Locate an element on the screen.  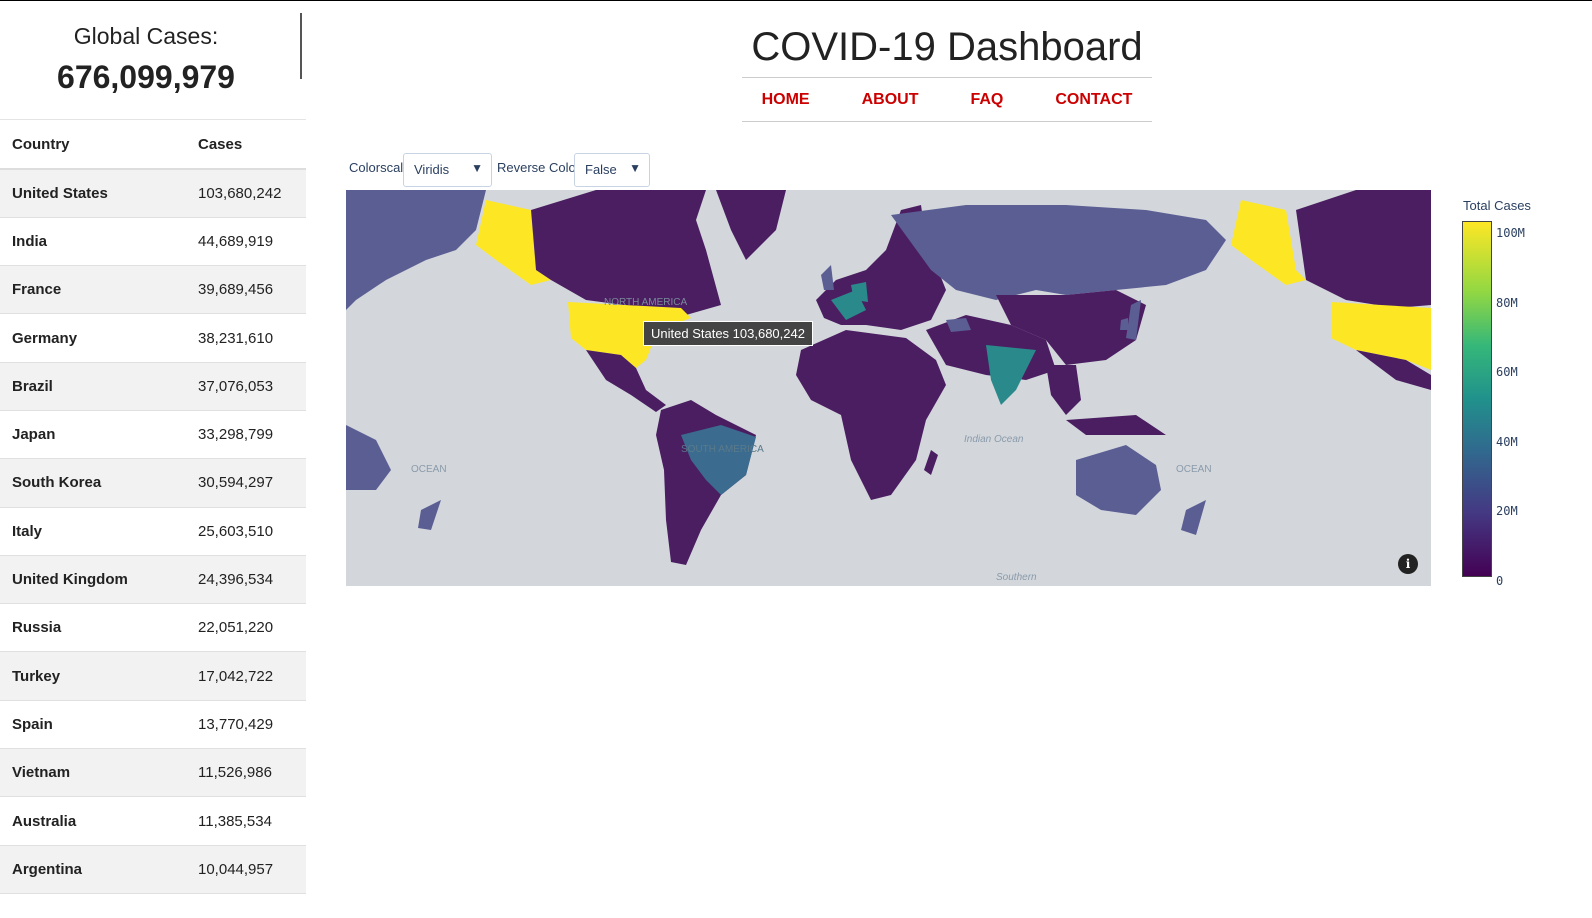
colorbar-tick-label: 20M is located at coordinates (1507, 511).